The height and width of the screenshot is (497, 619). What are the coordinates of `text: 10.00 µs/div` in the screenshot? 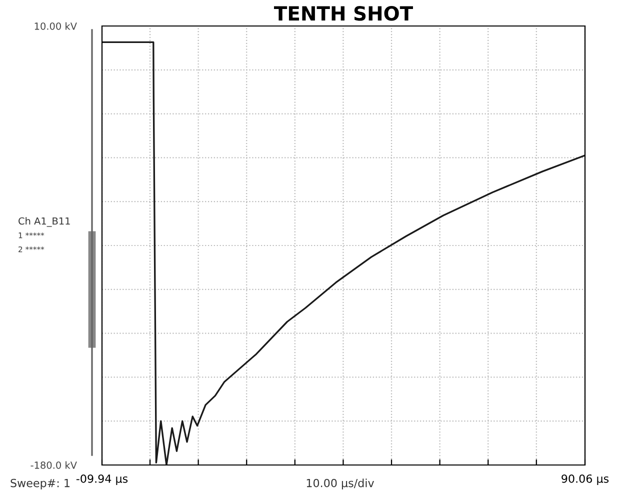 It's located at (340, 484).